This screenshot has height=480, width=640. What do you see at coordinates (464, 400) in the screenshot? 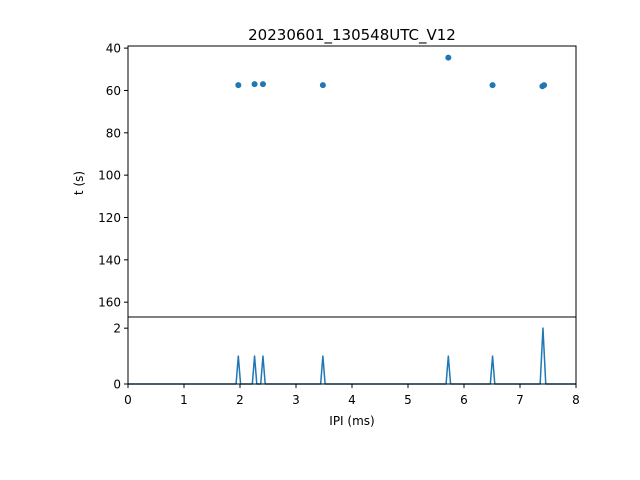
I see `x-tick-label: 6` at bounding box center [464, 400].